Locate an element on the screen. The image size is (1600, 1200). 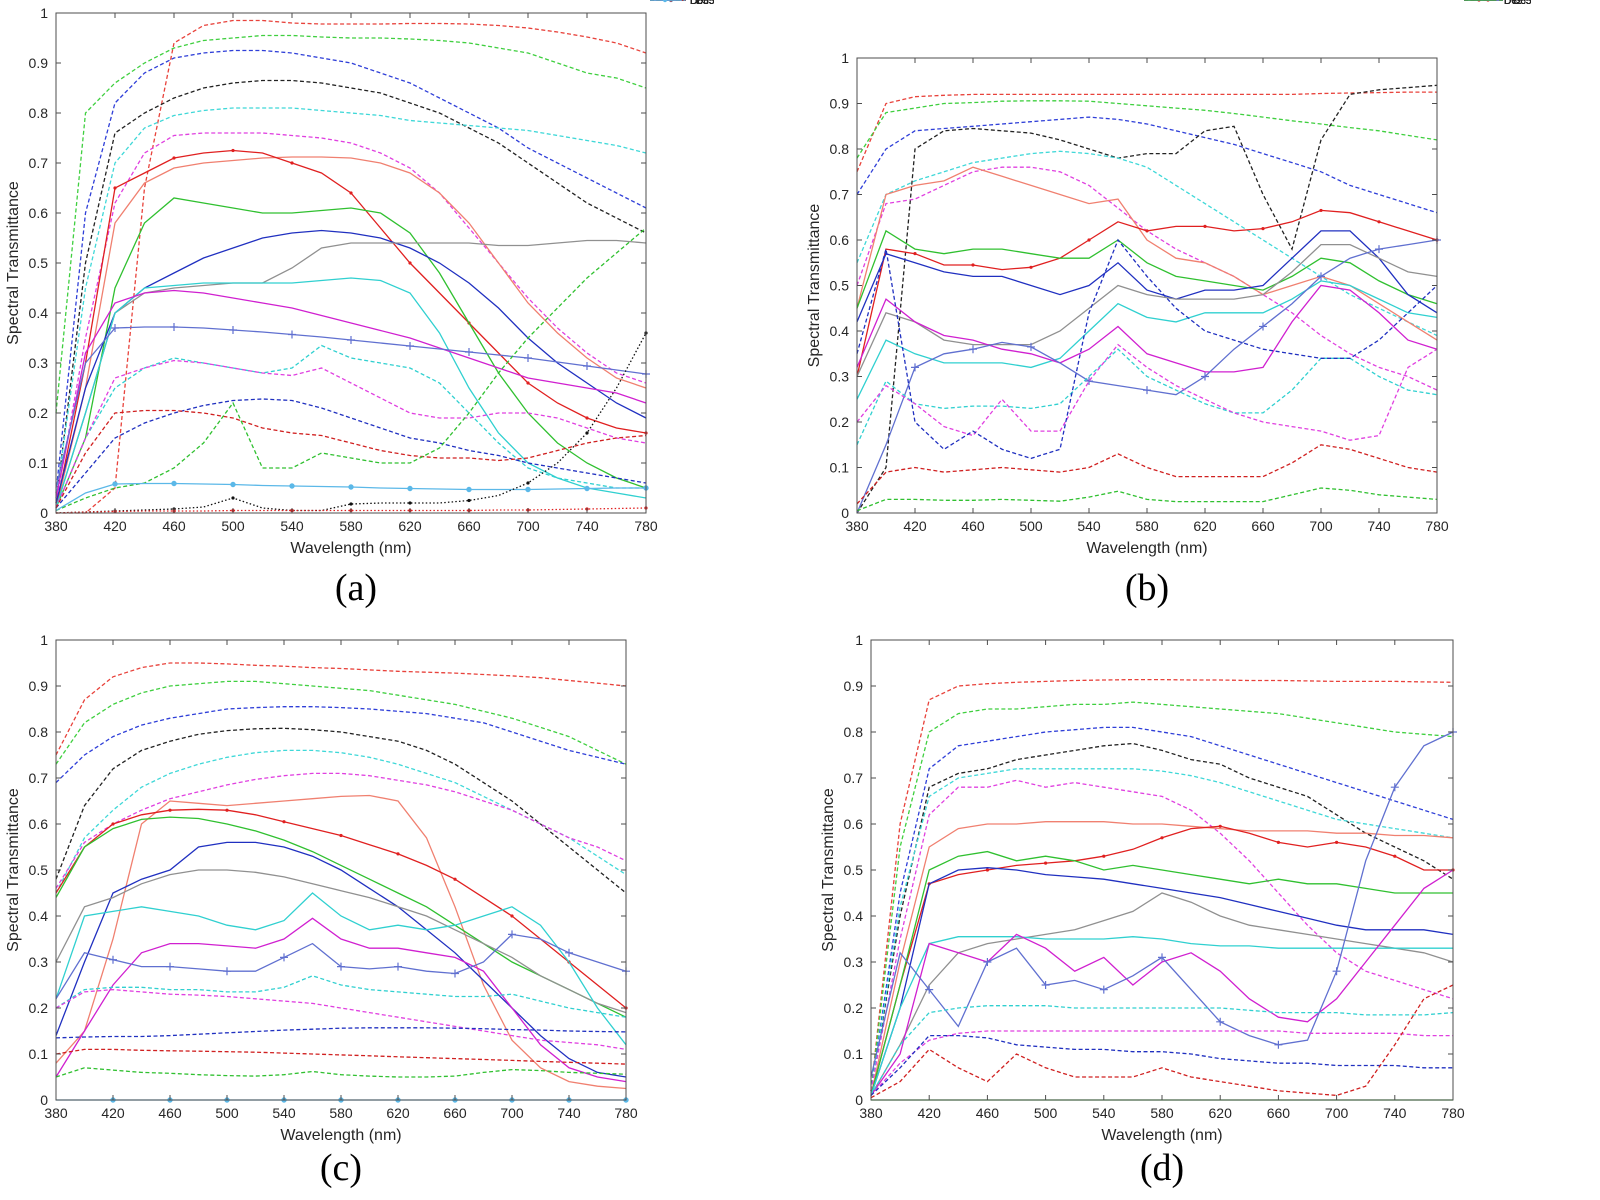
legend-entry-label: τD65=0.30 is located at coordinates (719, 3).